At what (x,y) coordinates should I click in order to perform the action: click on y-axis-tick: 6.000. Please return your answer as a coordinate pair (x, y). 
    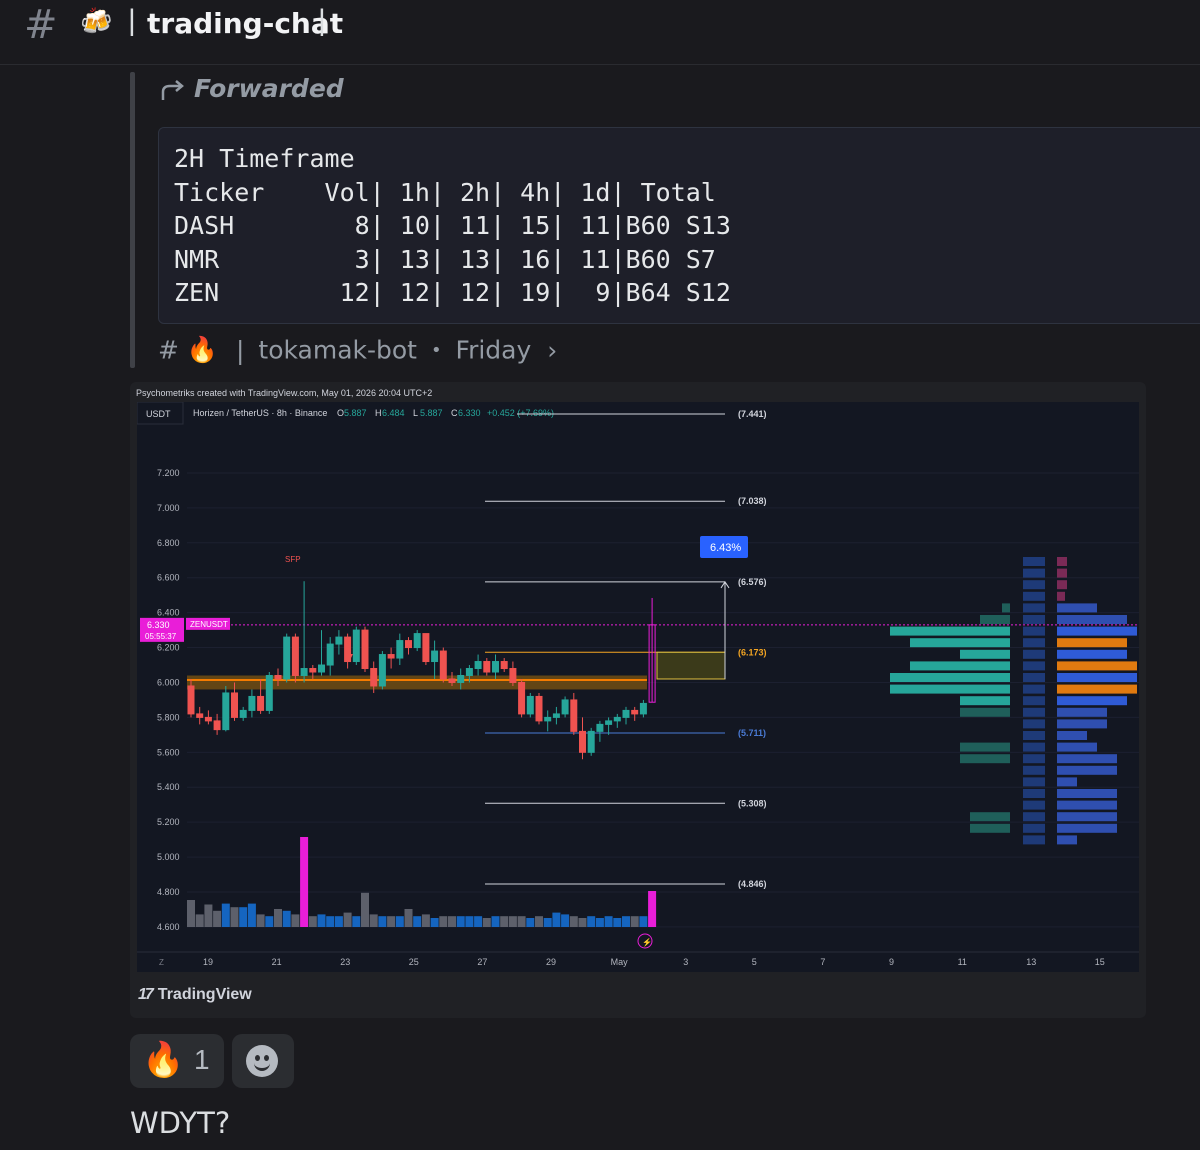
    Looking at the image, I should click on (168, 682).